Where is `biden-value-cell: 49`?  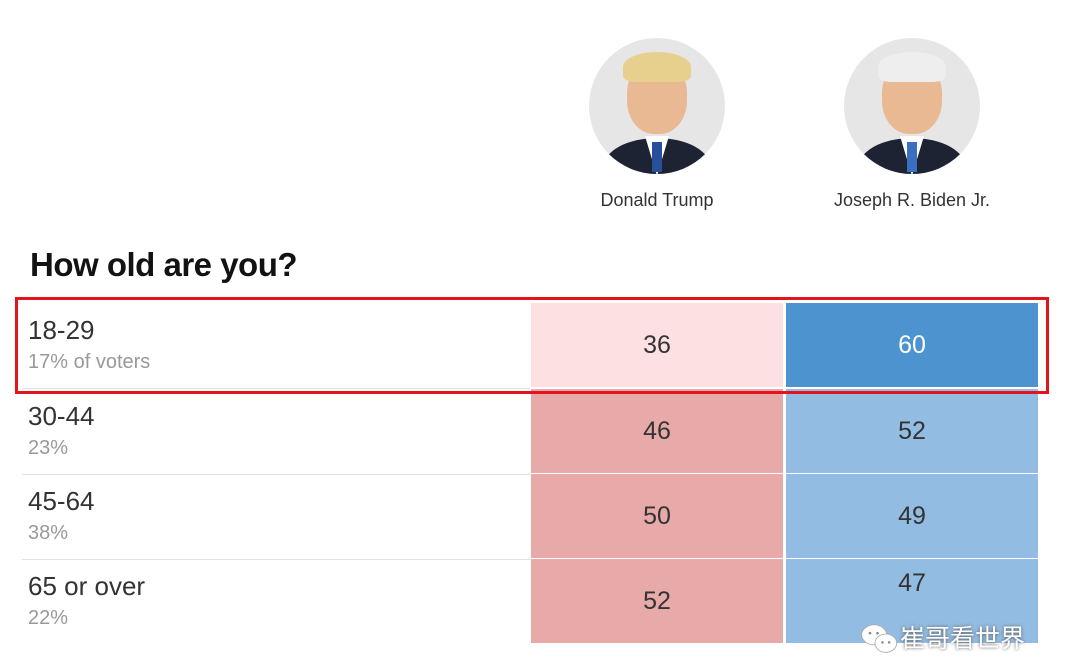
biden-value-cell: 49 is located at coordinates (912, 516).